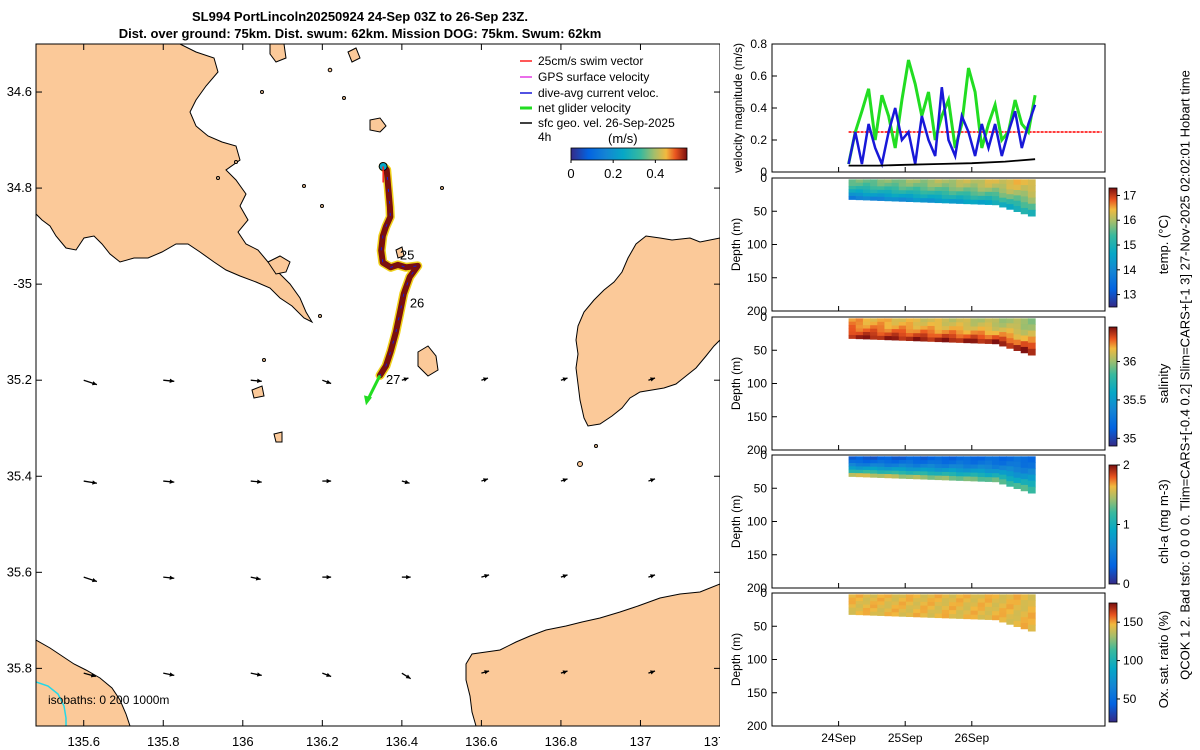 The image size is (1200, 750). What do you see at coordinates (1163, 660) in the screenshot?
I see `section-colorbar-label: Ox. sat. ratio (%)` at bounding box center [1163, 660].